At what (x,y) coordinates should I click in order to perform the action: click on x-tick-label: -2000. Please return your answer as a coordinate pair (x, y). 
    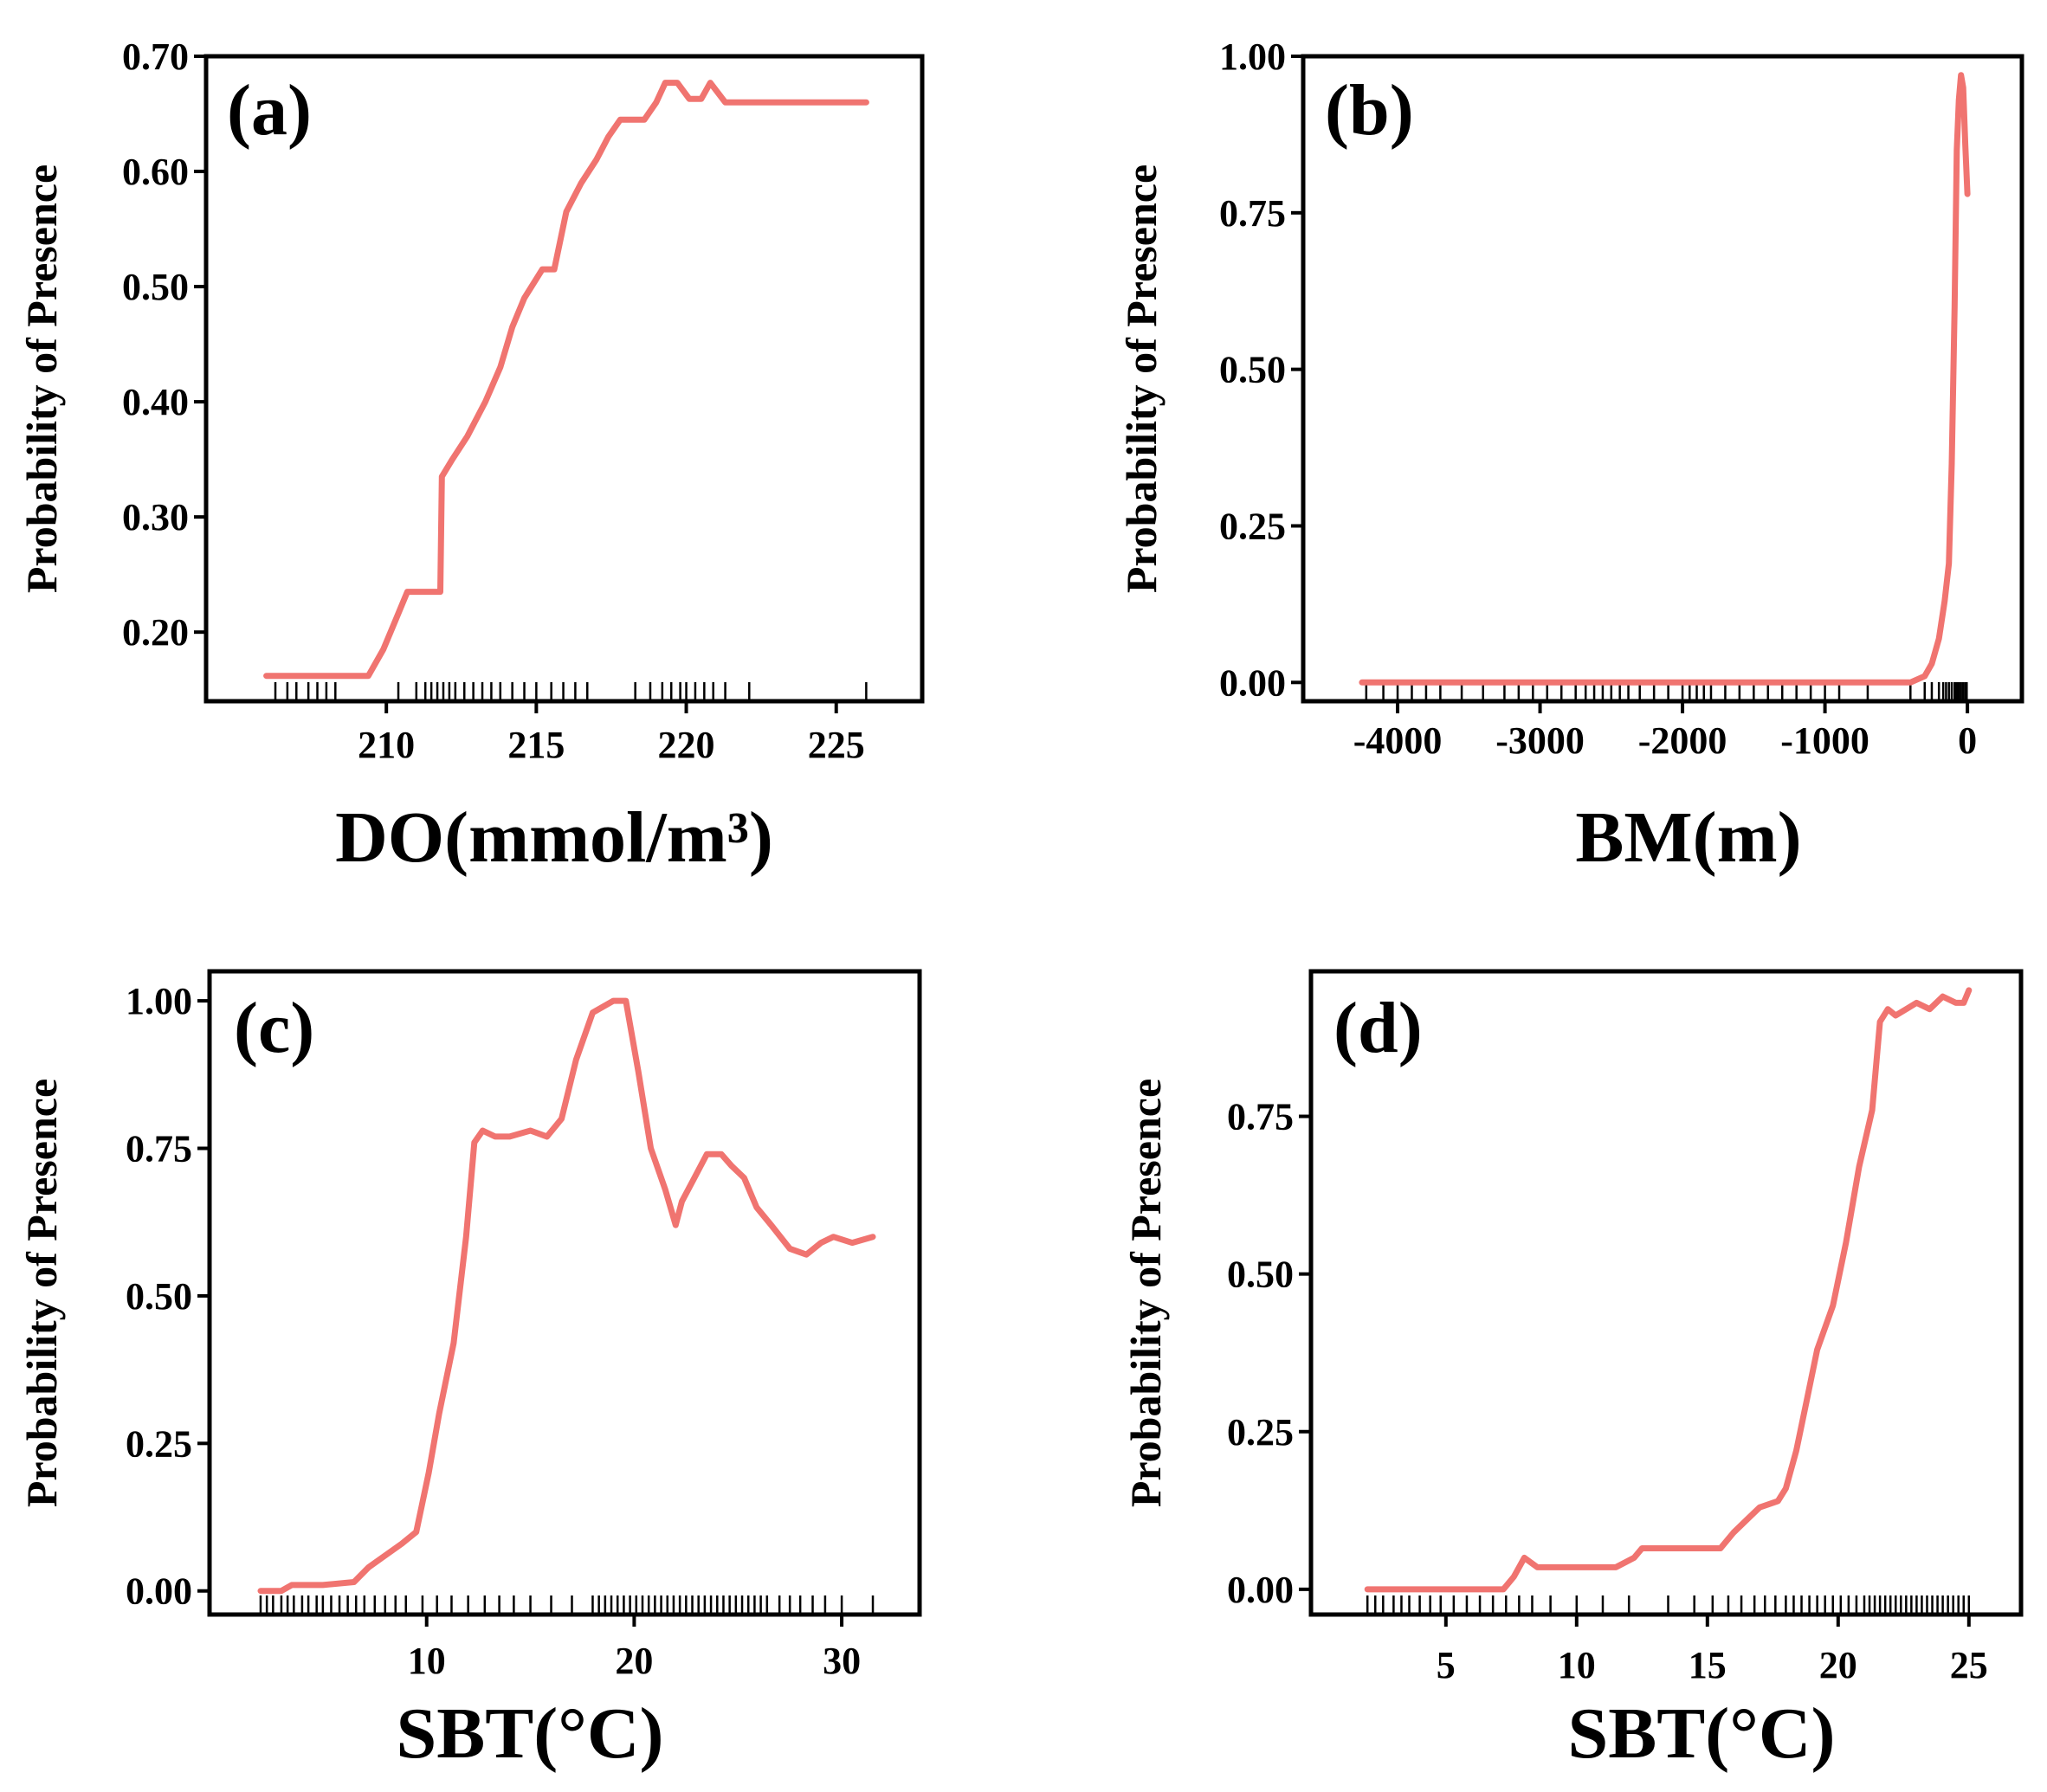
    Looking at the image, I should click on (1683, 741).